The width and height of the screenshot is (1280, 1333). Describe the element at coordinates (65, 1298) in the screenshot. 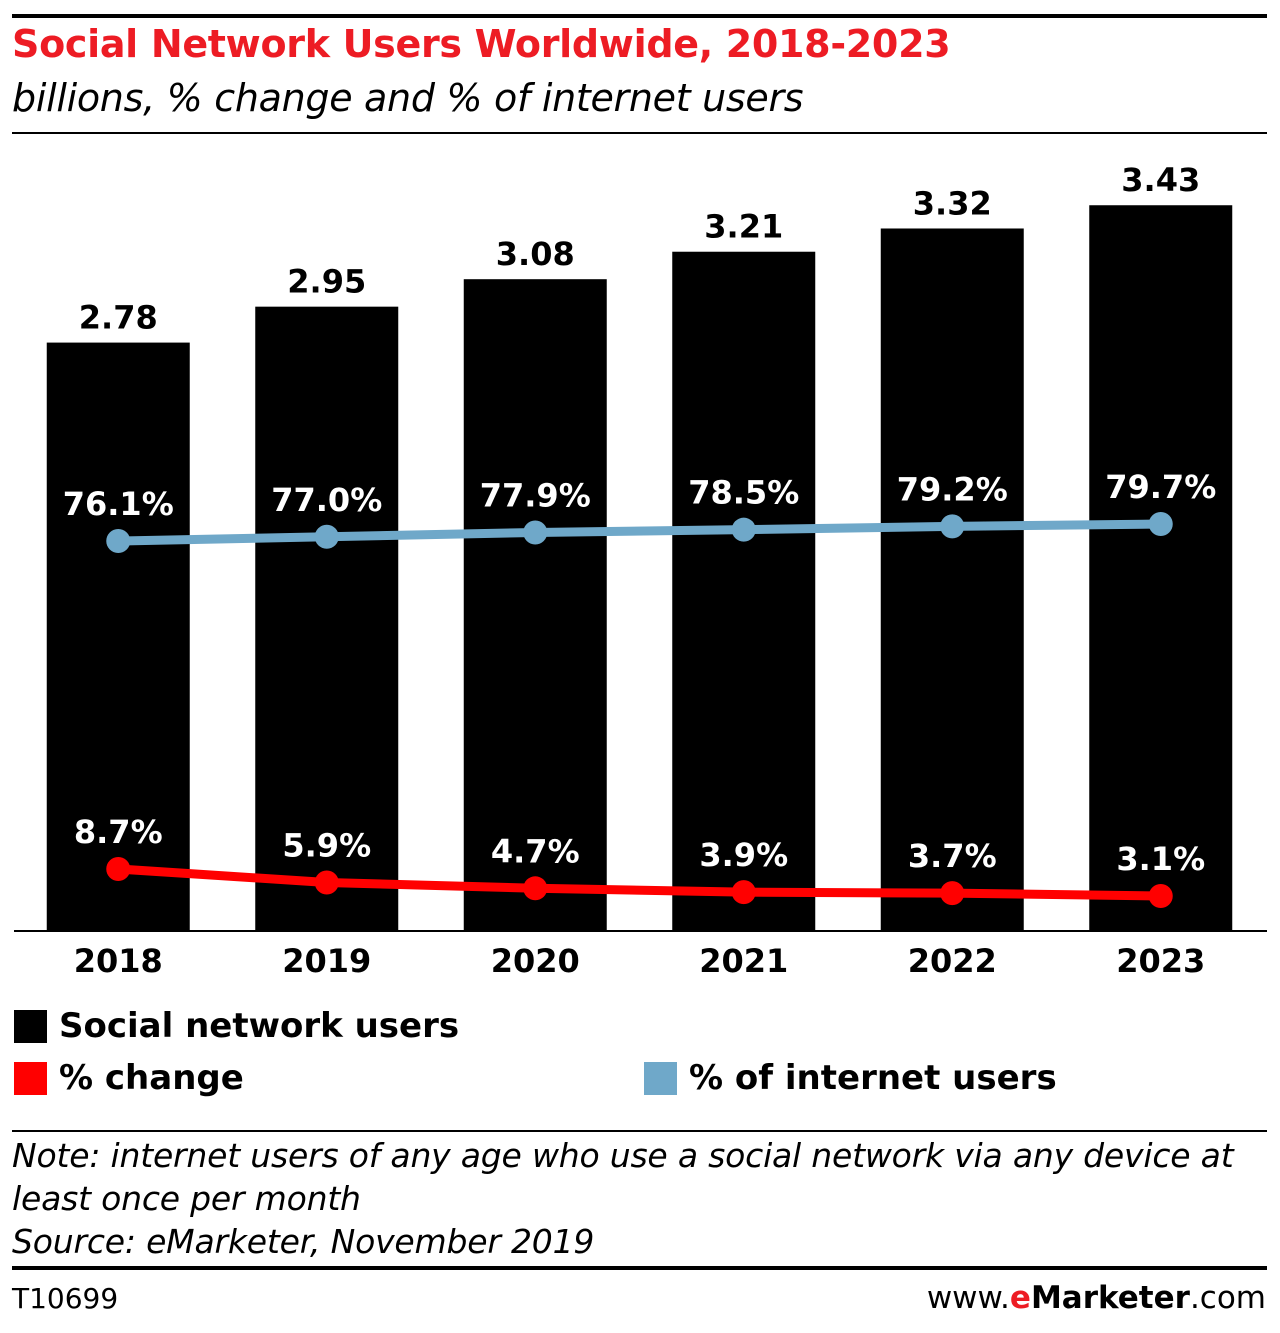

I see `chart-id: T10699` at that location.